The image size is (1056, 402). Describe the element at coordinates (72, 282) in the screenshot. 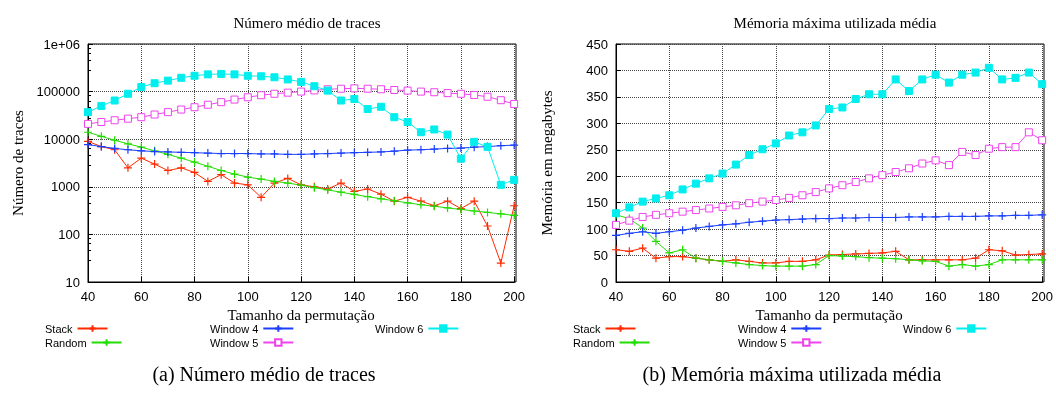

I see `y-tick-label: 10` at that location.